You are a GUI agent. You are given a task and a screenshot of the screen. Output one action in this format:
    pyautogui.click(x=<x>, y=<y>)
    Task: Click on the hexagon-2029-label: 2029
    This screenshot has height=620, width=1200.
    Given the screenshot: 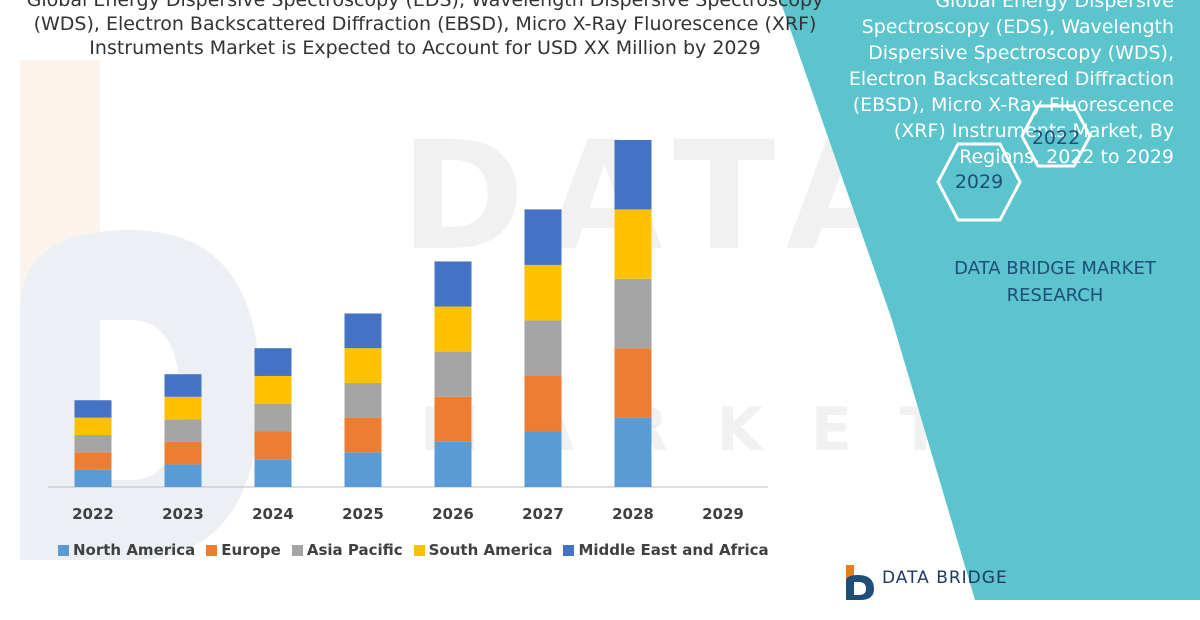 What is the action you would take?
    pyautogui.click(x=979, y=182)
    